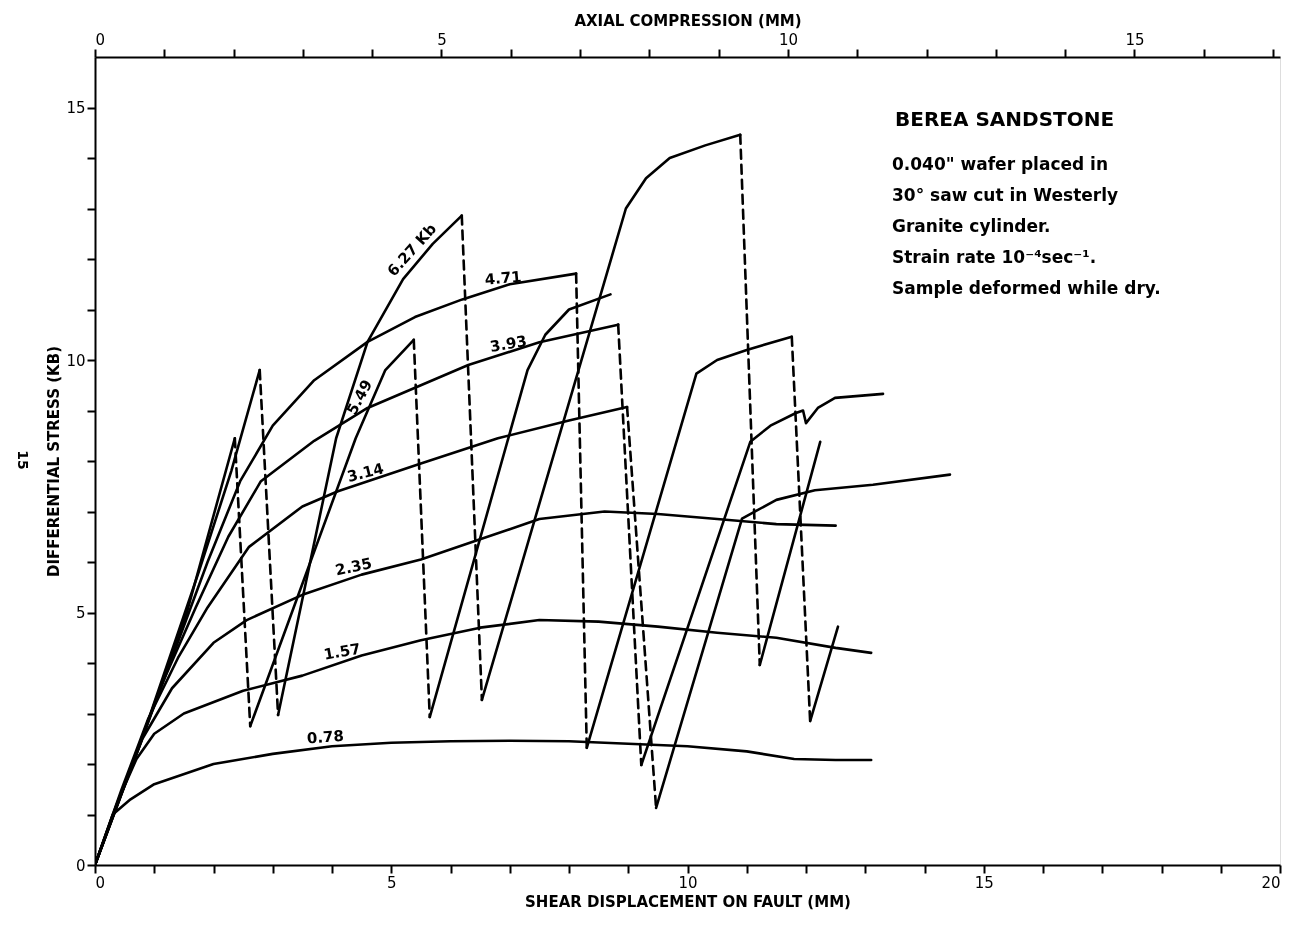 This screenshot has height=926, width=1306. What do you see at coordinates (688, 901) in the screenshot?
I see `x-axis-title: SHEAR DISPLACEMENT ON FAULT (MM)` at bounding box center [688, 901].